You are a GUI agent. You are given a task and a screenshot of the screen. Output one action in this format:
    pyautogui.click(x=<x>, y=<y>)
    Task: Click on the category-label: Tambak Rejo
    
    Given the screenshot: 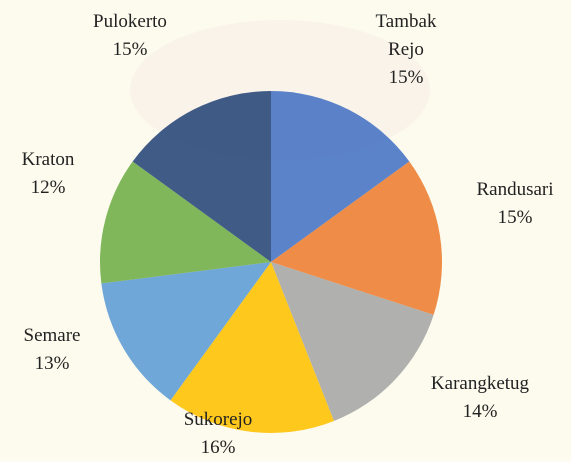 What is the action you would take?
    pyautogui.click(x=406, y=35)
    